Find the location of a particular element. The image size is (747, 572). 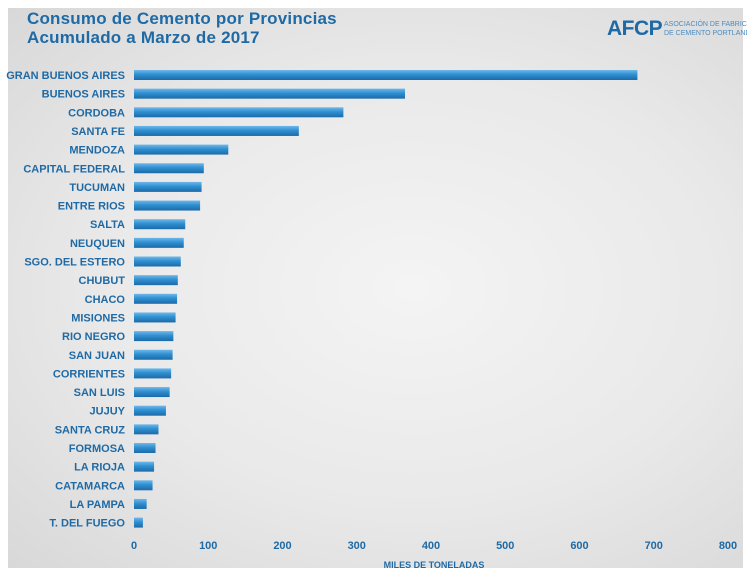

category-label: TUCUMAN is located at coordinates (97, 188).